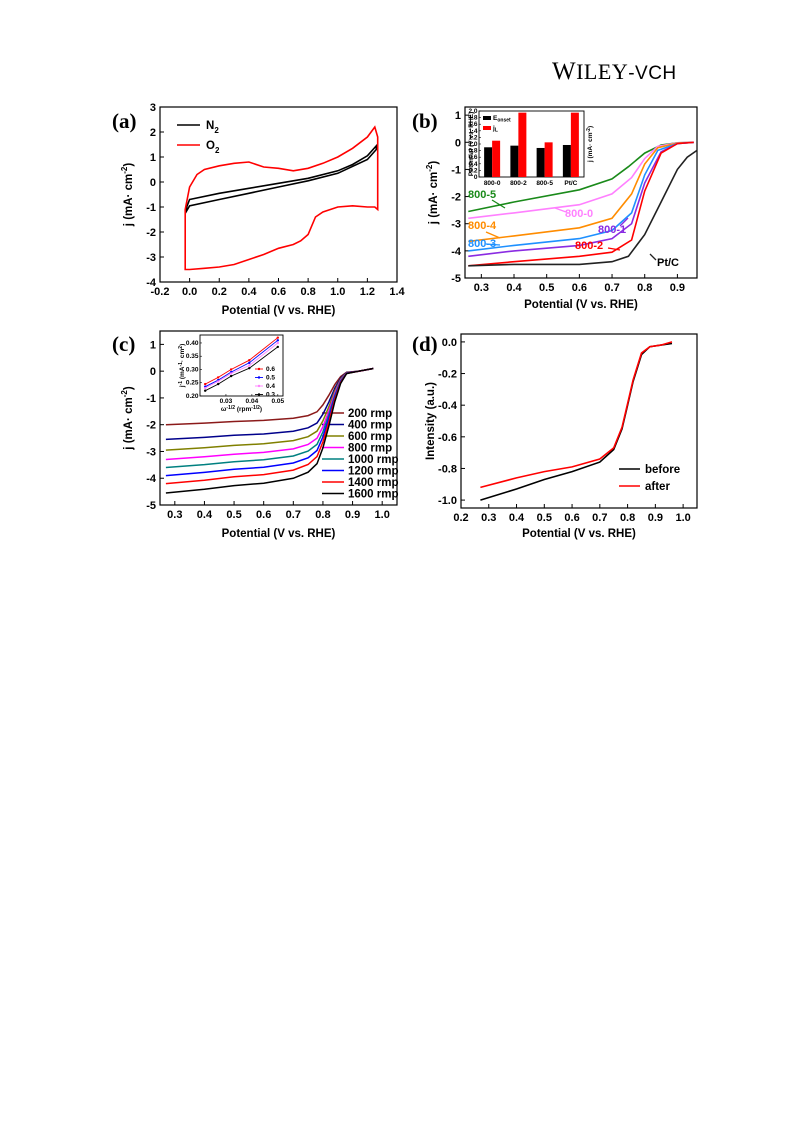 This screenshot has width=793, height=1121. I want to click on legend-label-main: O, so click(210, 146).